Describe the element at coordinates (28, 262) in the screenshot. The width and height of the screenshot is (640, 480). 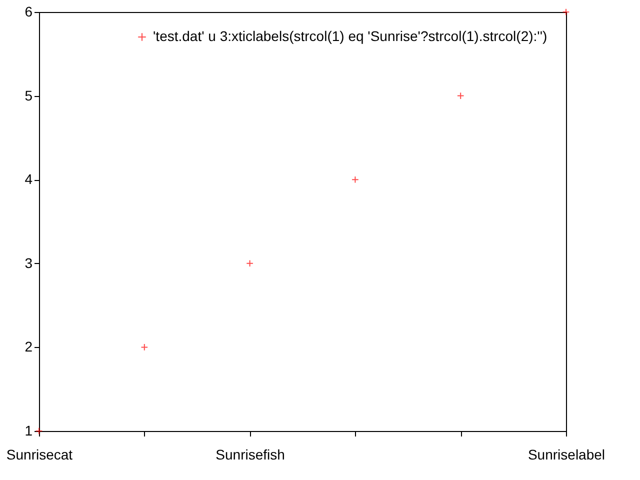
I see `y-tick-label: 3` at that location.